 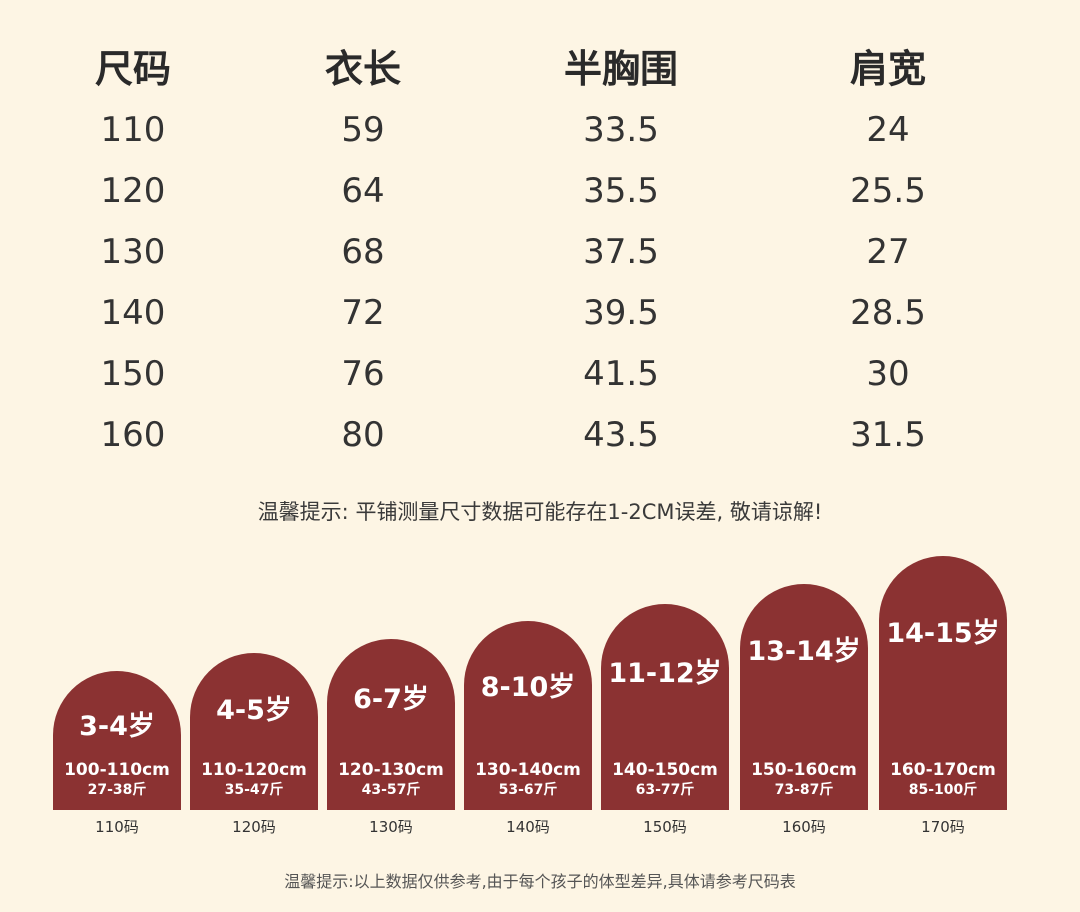 What do you see at coordinates (391, 724) in the screenshot?
I see `size-card-130: 6-7岁 120-130cm 43-57斤` at bounding box center [391, 724].